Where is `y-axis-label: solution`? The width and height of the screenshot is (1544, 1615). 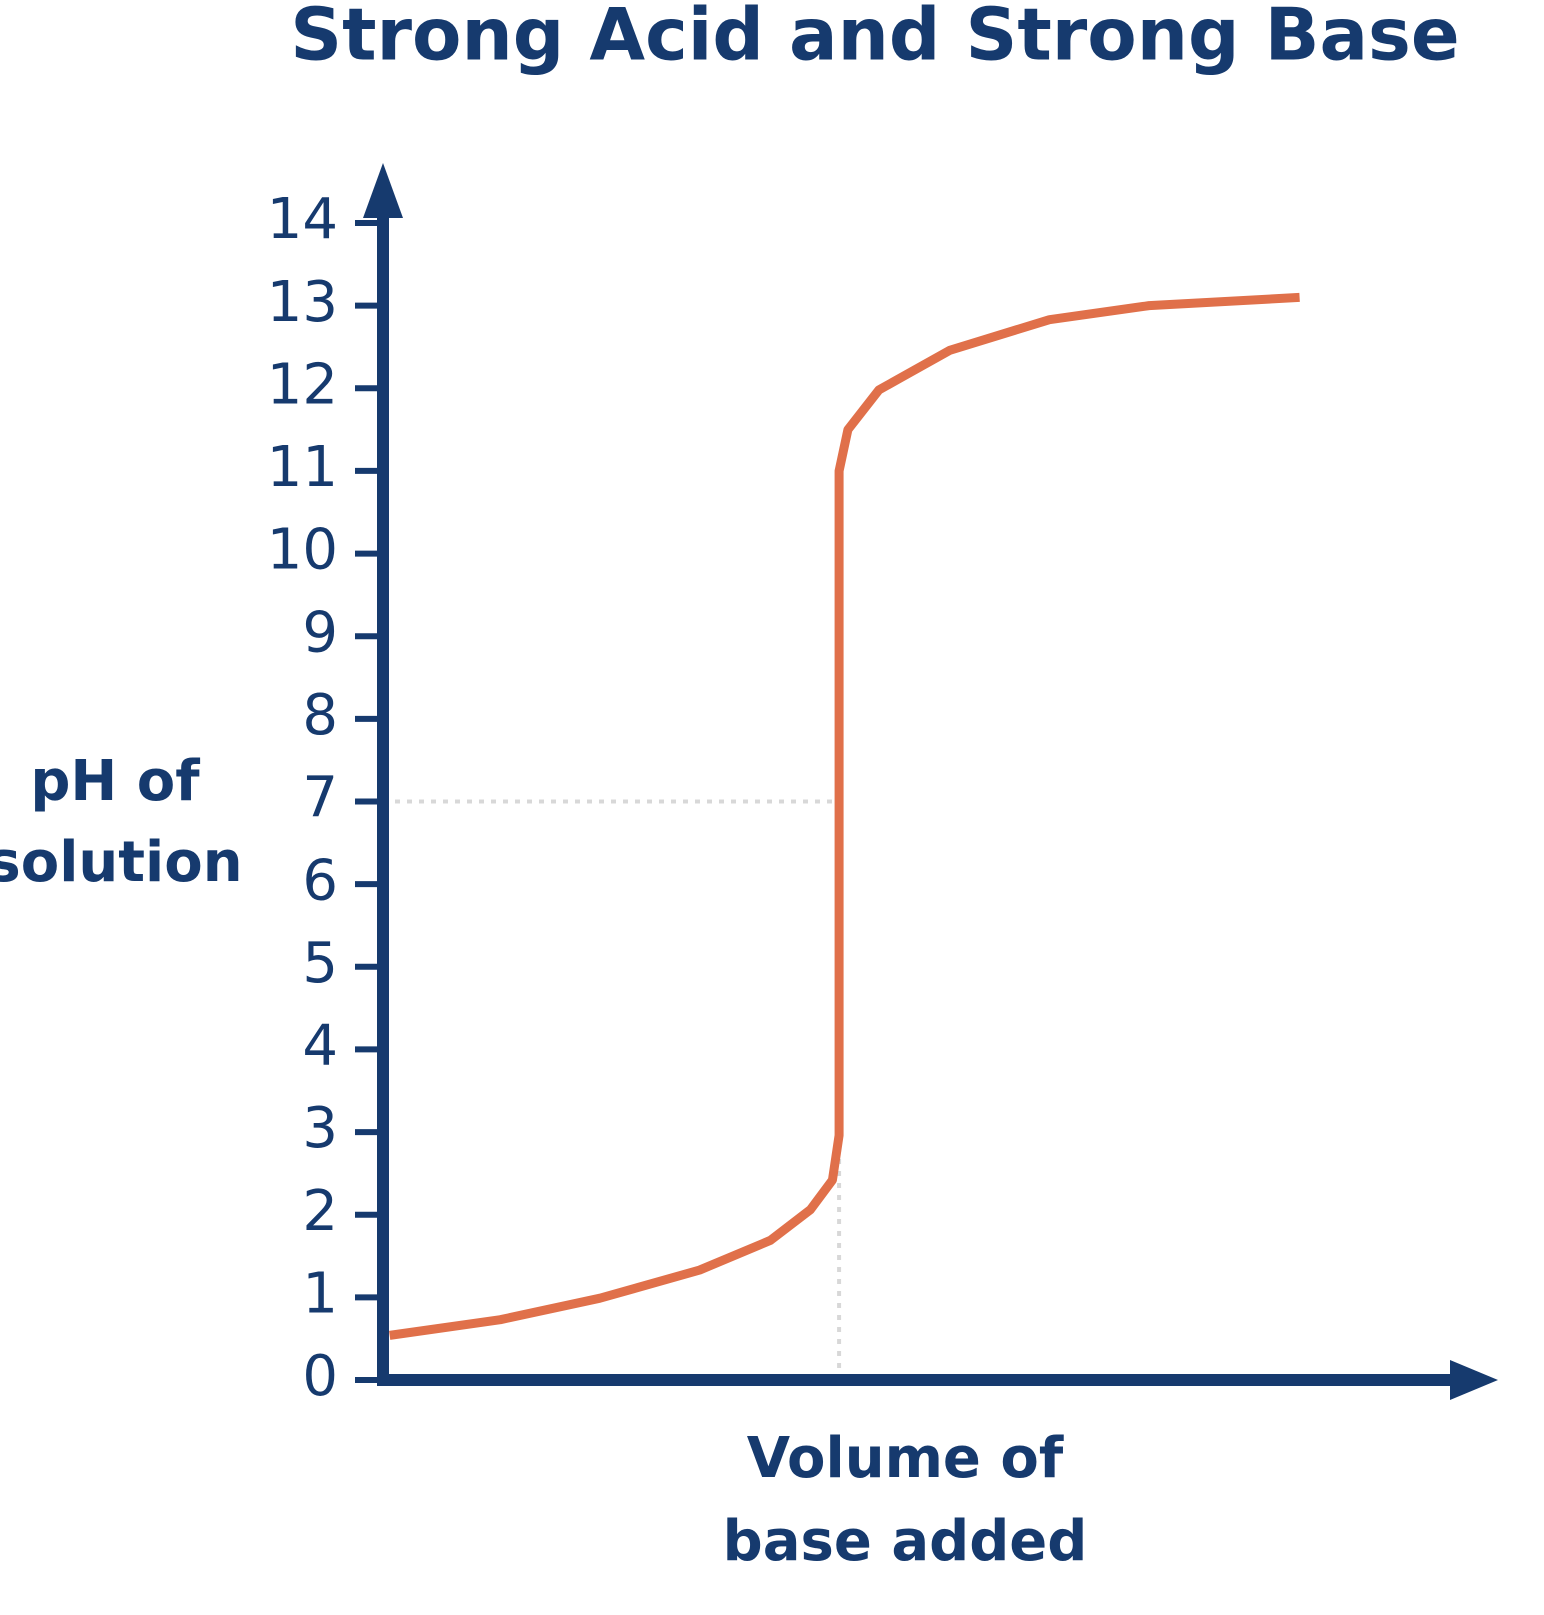 y-axis-label: solution is located at coordinates (121, 862).